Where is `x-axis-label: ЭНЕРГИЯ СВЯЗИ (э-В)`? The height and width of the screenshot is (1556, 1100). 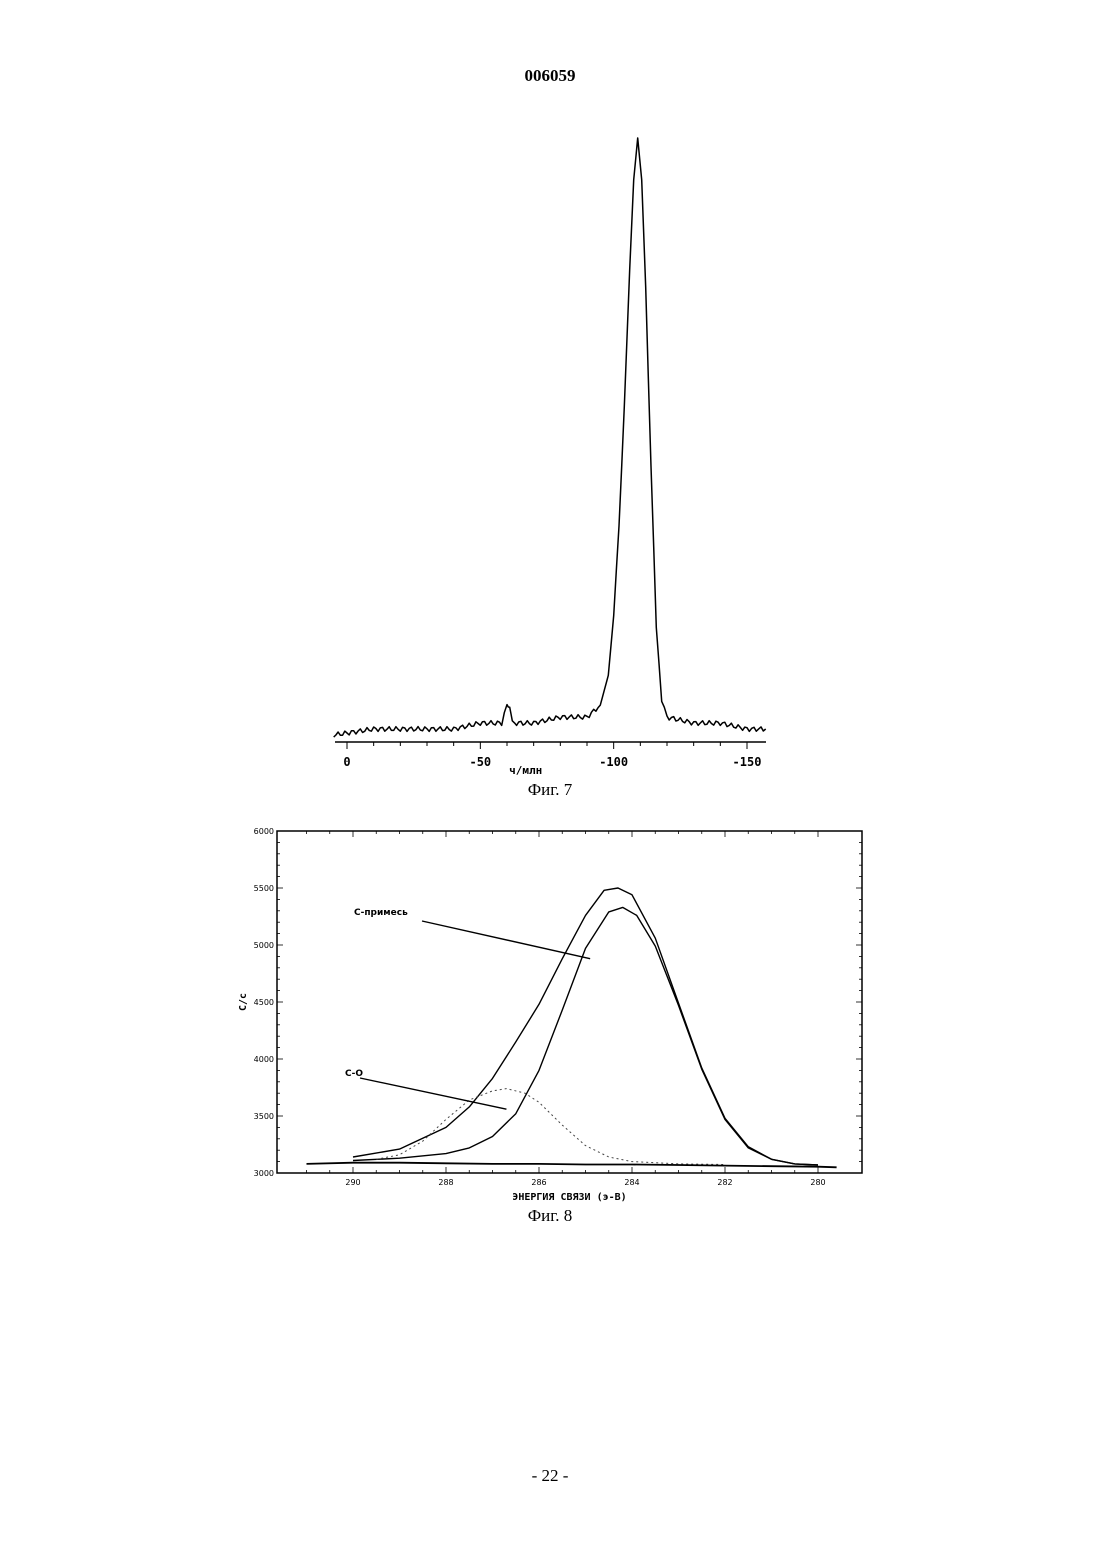
x-axis-label: ЭНЕРГИЯ СВЯЗИ (э-В) is located at coordinates (569, 1197).